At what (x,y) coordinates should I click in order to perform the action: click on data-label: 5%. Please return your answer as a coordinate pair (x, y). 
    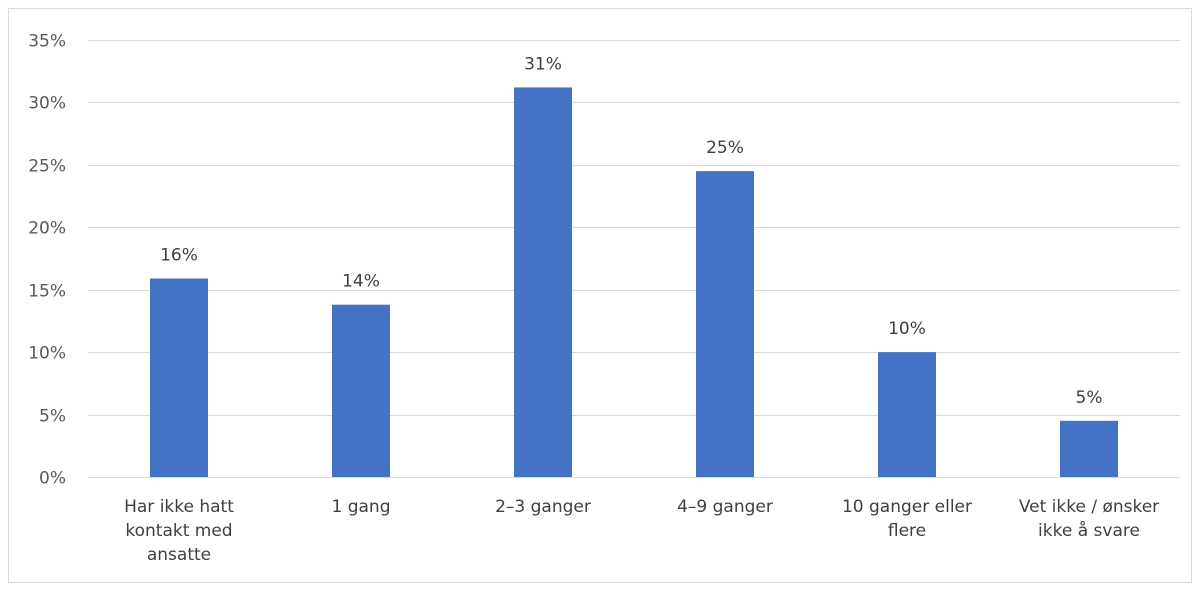
    Looking at the image, I should click on (1089, 398).